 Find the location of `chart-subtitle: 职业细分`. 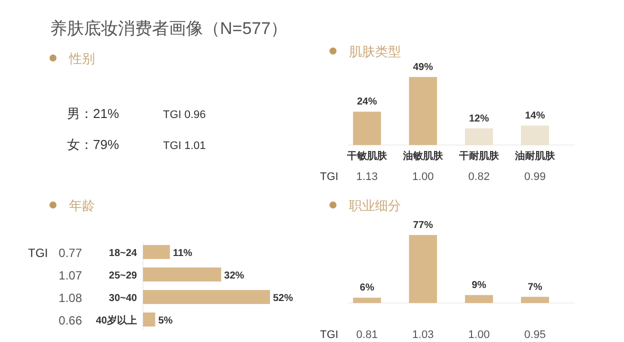

chart-subtitle: 职业细分 is located at coordinates (375, 205).